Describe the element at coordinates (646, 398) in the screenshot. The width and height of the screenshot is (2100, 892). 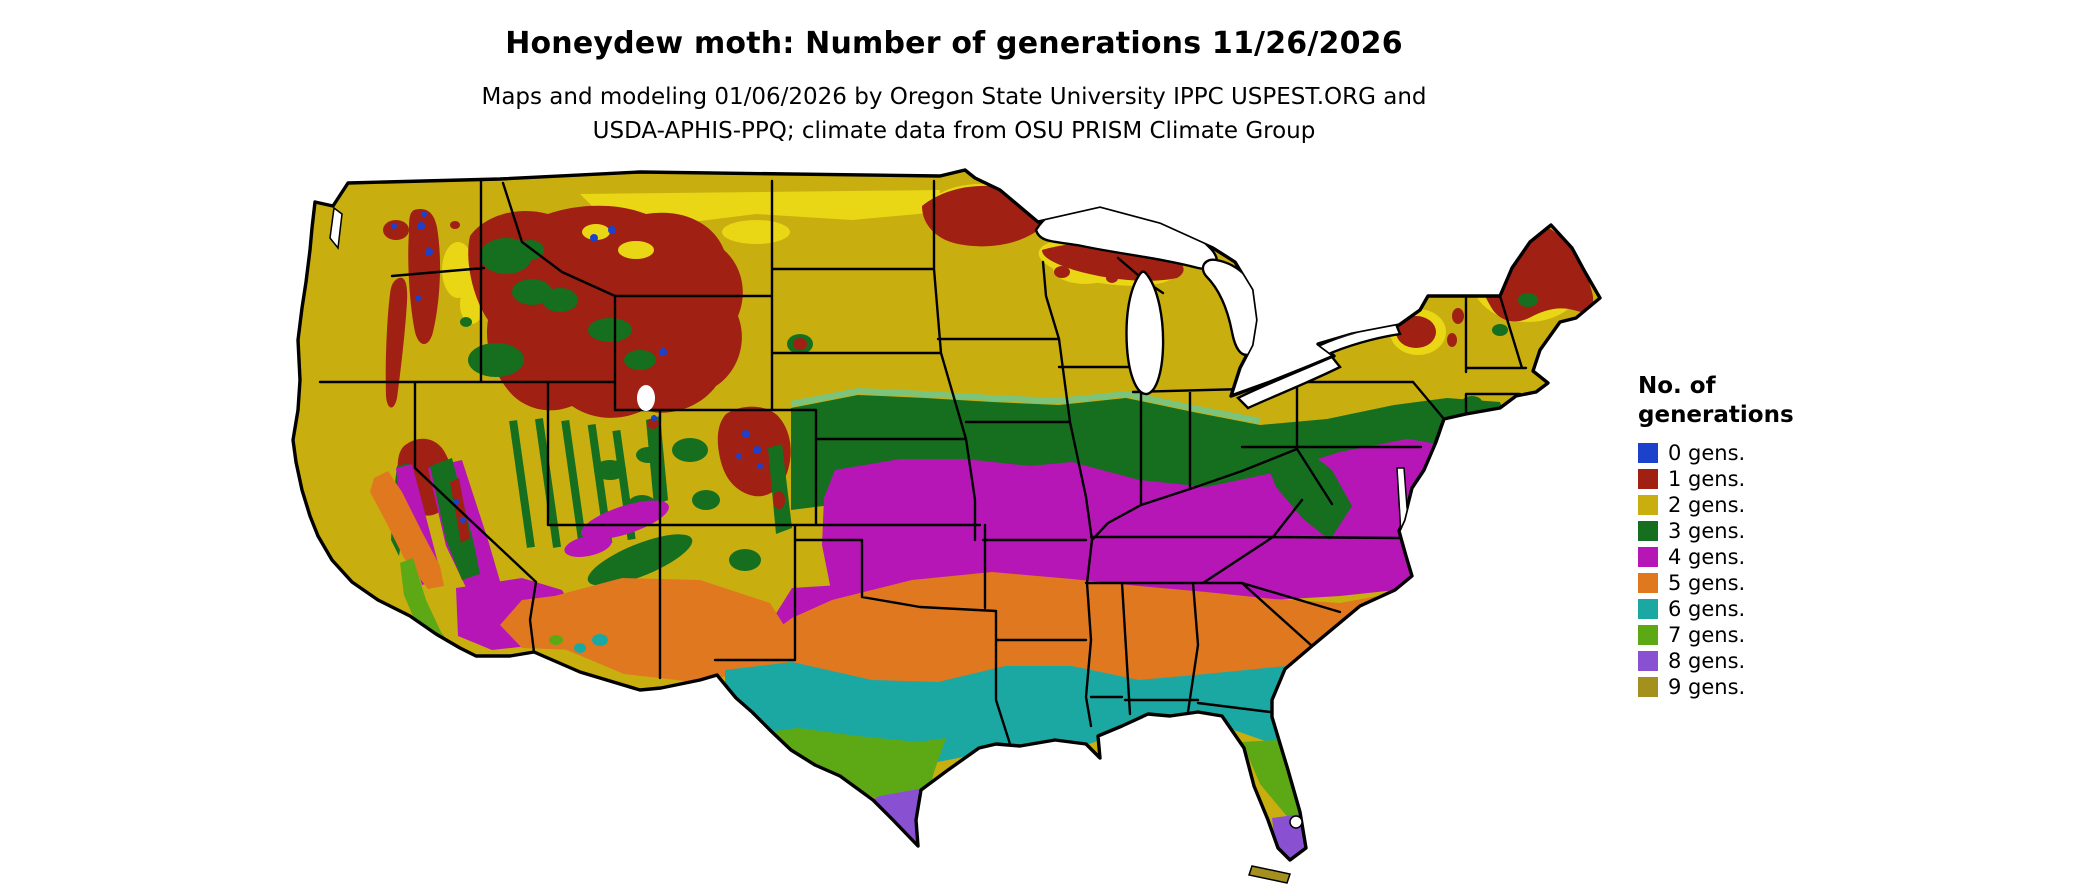
I see `great-salt-lake` at that location.